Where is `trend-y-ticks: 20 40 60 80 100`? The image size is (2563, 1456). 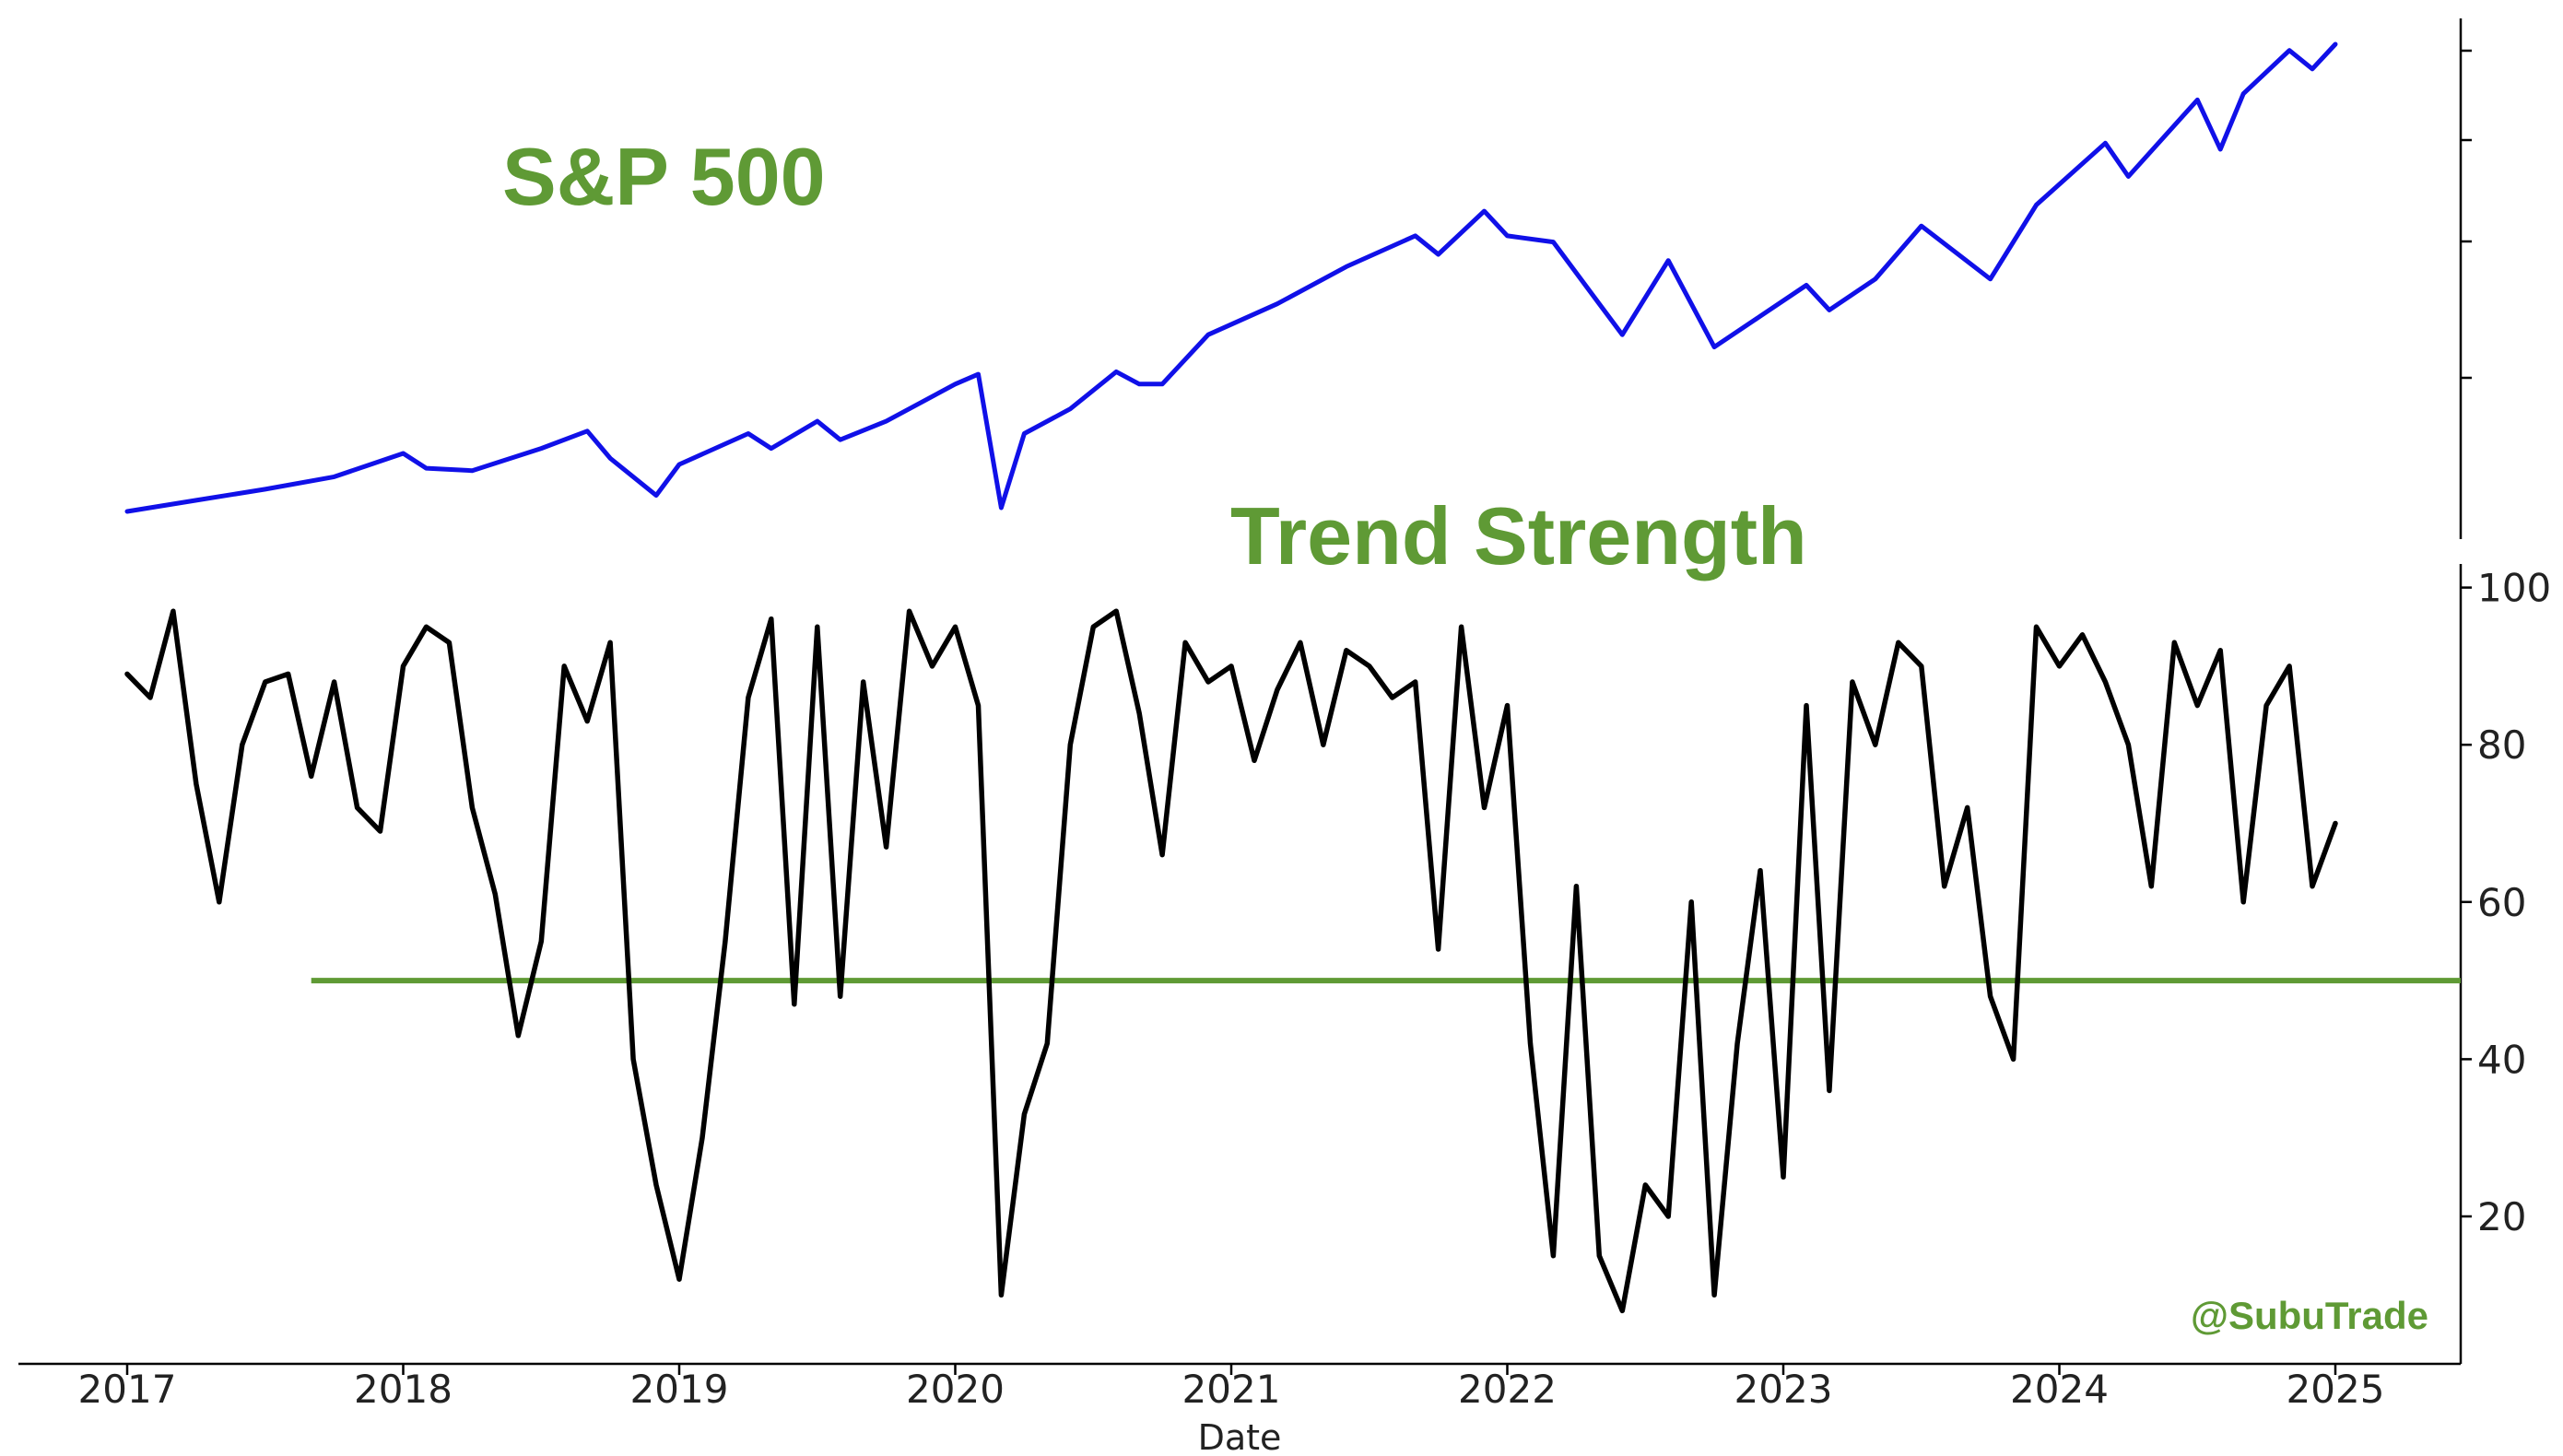 trend-y-ticks: 20 40 60 80 100 is located at coordinates (2506, 902).